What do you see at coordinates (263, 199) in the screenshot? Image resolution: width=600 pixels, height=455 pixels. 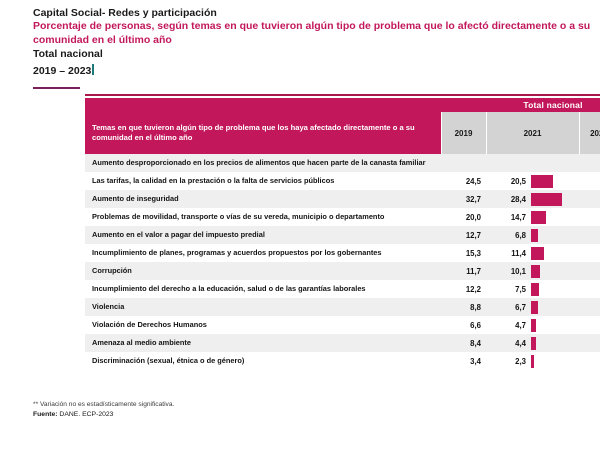 I see `row-topic: Aumento de inseguridad` at bounding box center [263, 199].